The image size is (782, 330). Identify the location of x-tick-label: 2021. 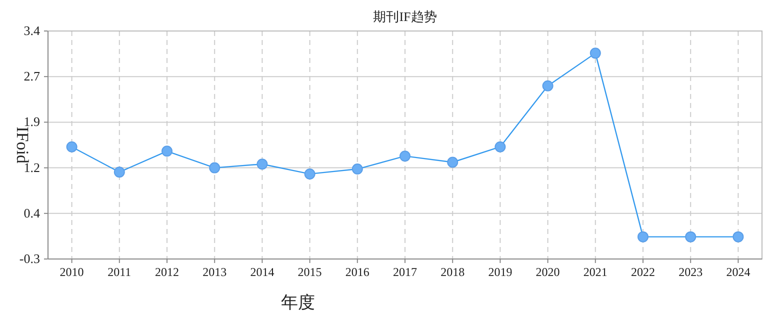
(595, 272).